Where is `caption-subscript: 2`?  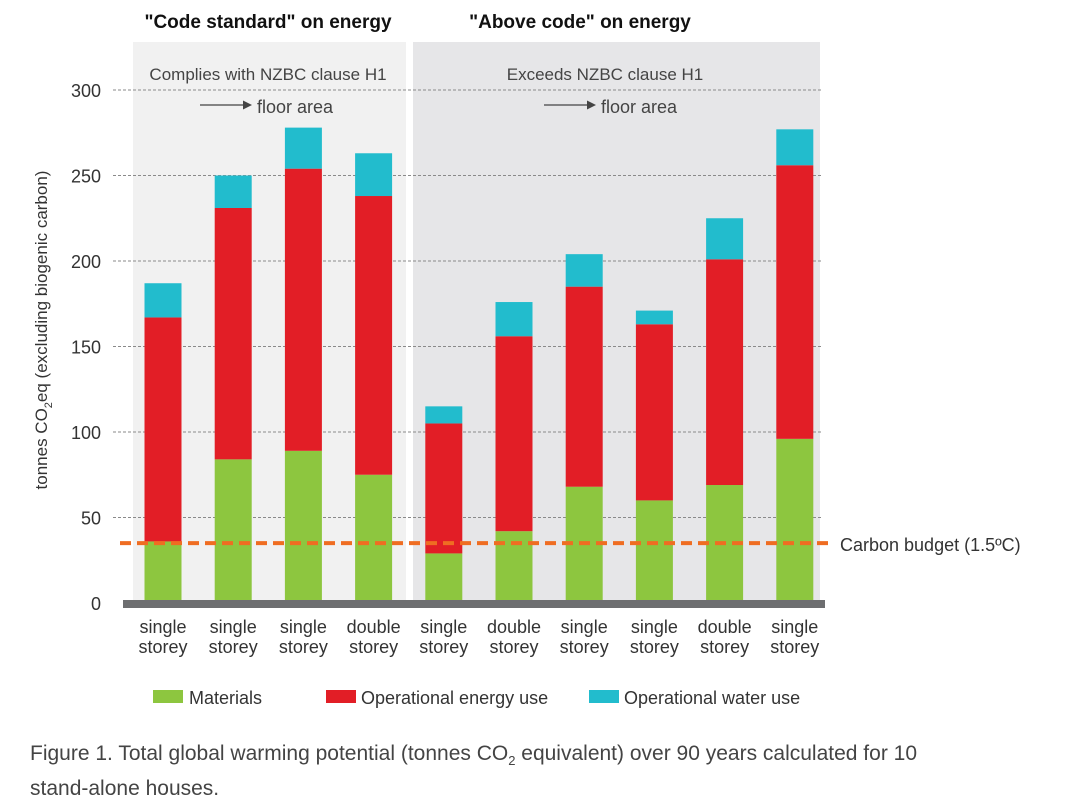 caption-subscript: 2 is located at coordinates (512, 761).